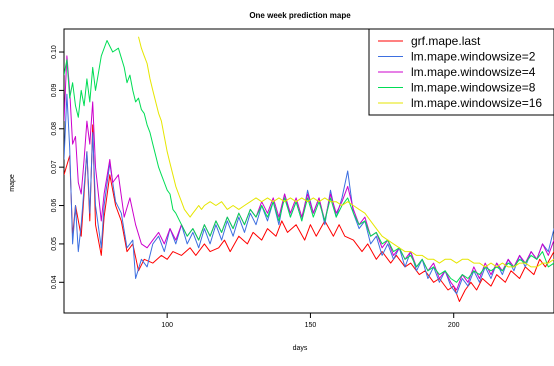 This screenshot has width=554, height=366. I want to click on x-tick-label: 150, so click(311, 325).